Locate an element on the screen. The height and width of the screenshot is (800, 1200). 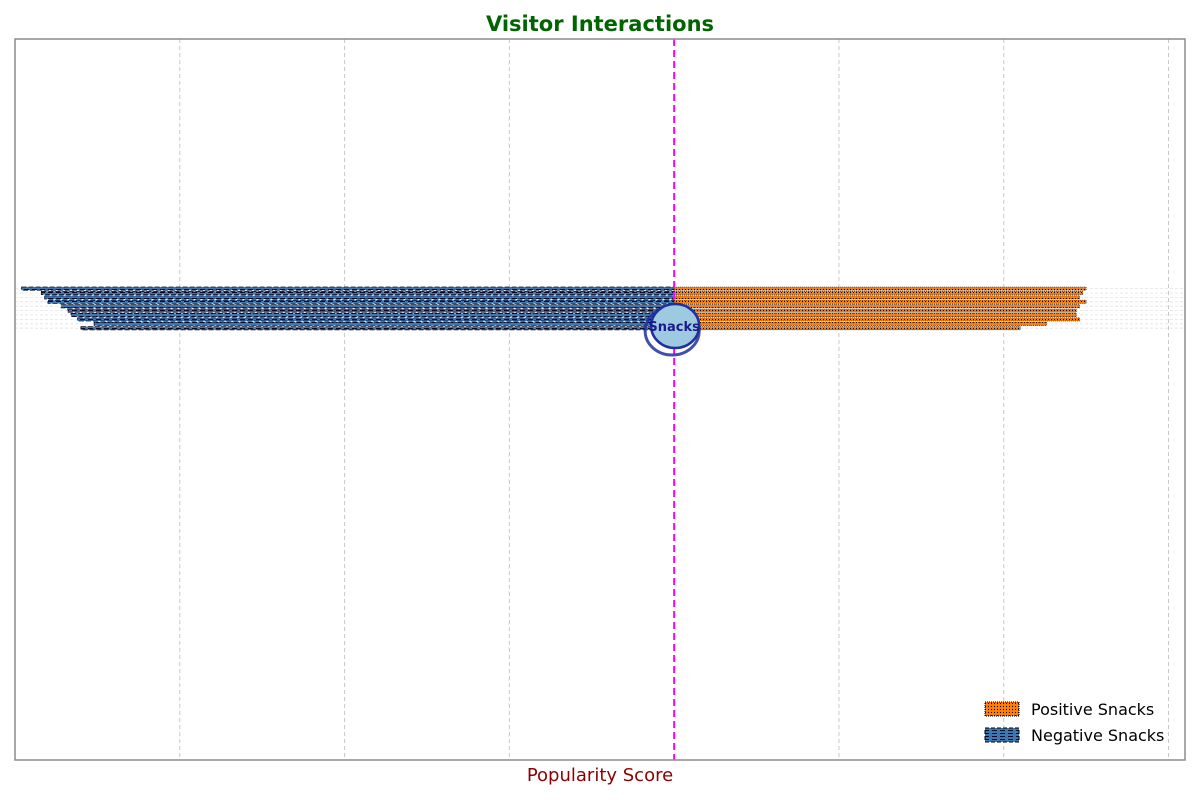
legend-swatch-negative is located at coordinates (1002, 735).